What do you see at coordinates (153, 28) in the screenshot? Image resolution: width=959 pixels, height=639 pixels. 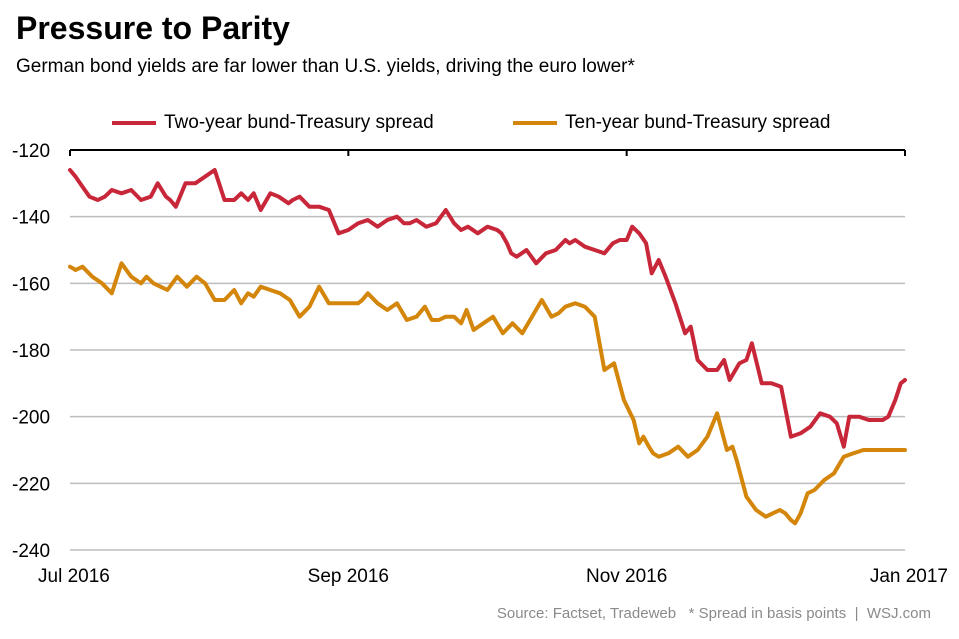 I see `chart-title: Pressure to Parity` at bounding box center [153, 28].